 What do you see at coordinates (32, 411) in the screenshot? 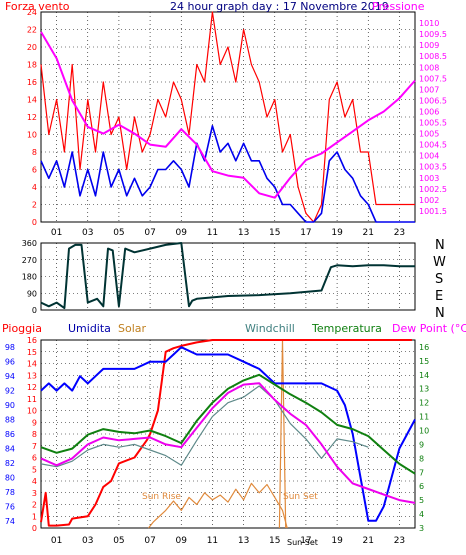
I see `rain-ytick-10: 10` at bounding box center [32, 411].